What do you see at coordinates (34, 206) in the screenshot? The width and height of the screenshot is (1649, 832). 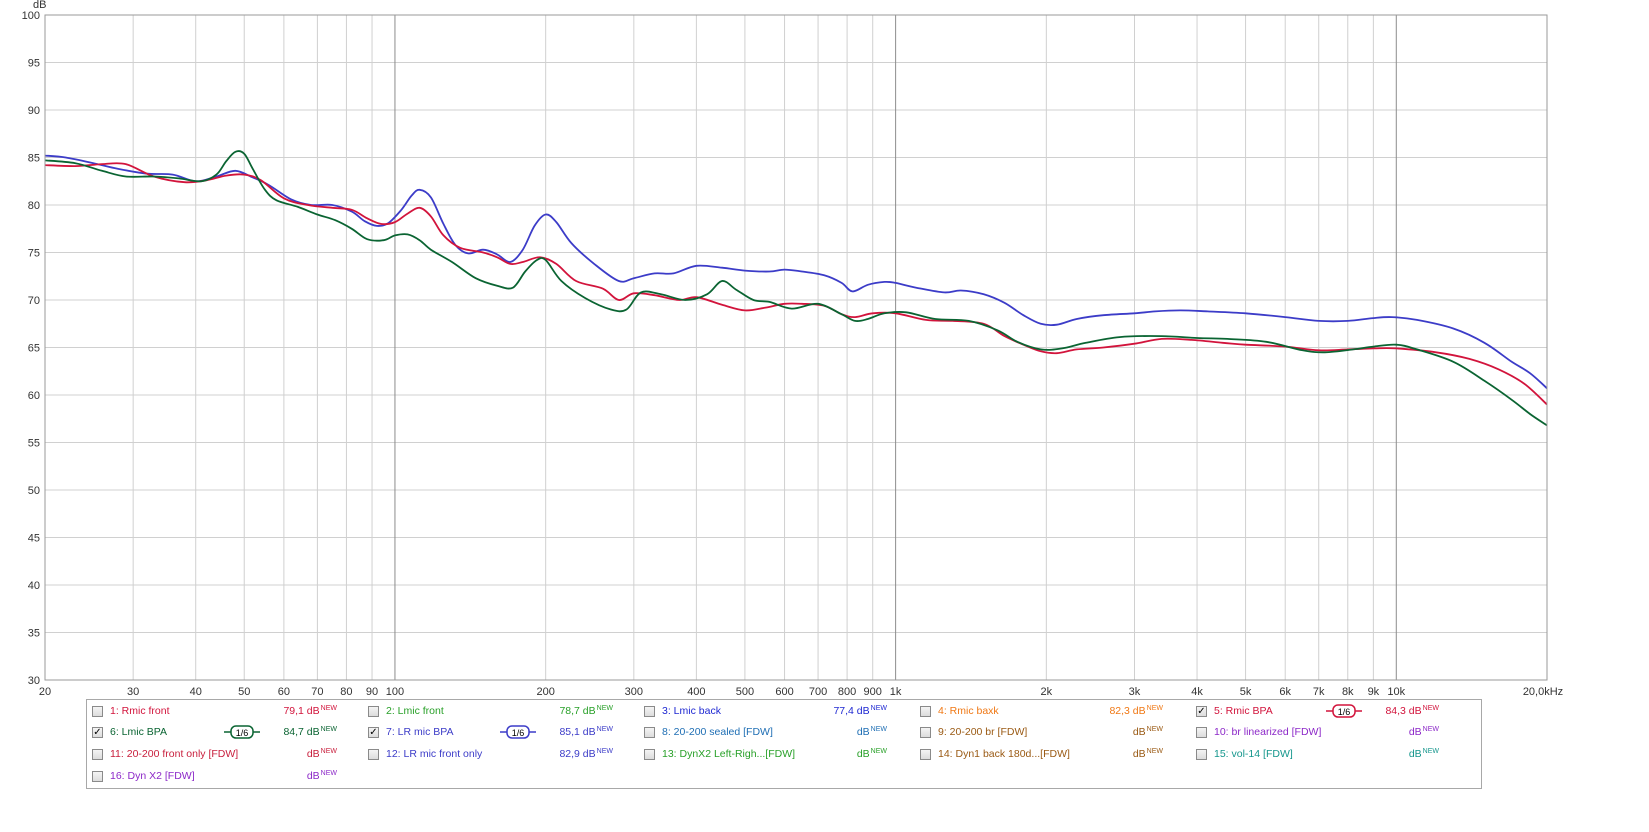 I see `y-tick-label: 80` at bounding box center [34, 206].